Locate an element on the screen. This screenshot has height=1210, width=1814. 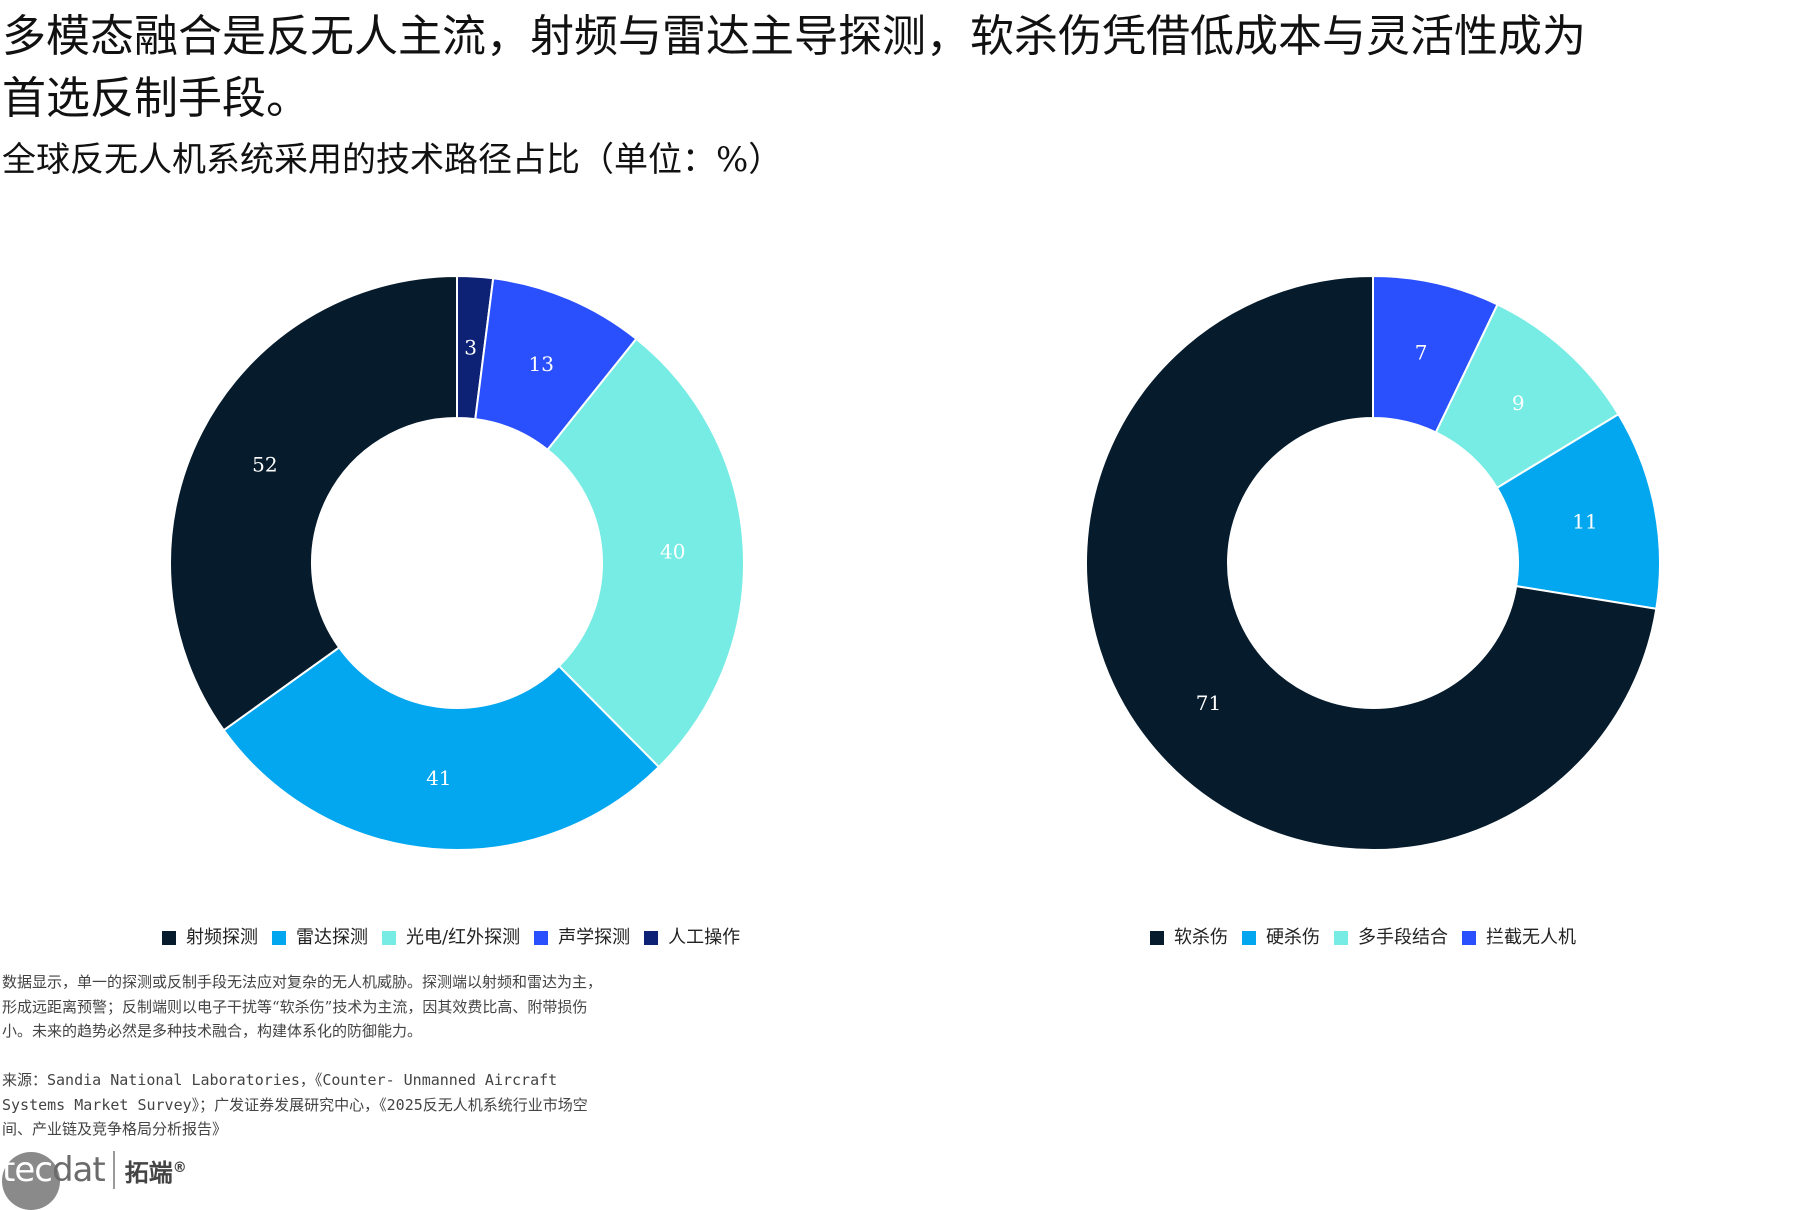
legend-item-countermeasure-0: 软杀伤 is located at coordinates (1189, 938).